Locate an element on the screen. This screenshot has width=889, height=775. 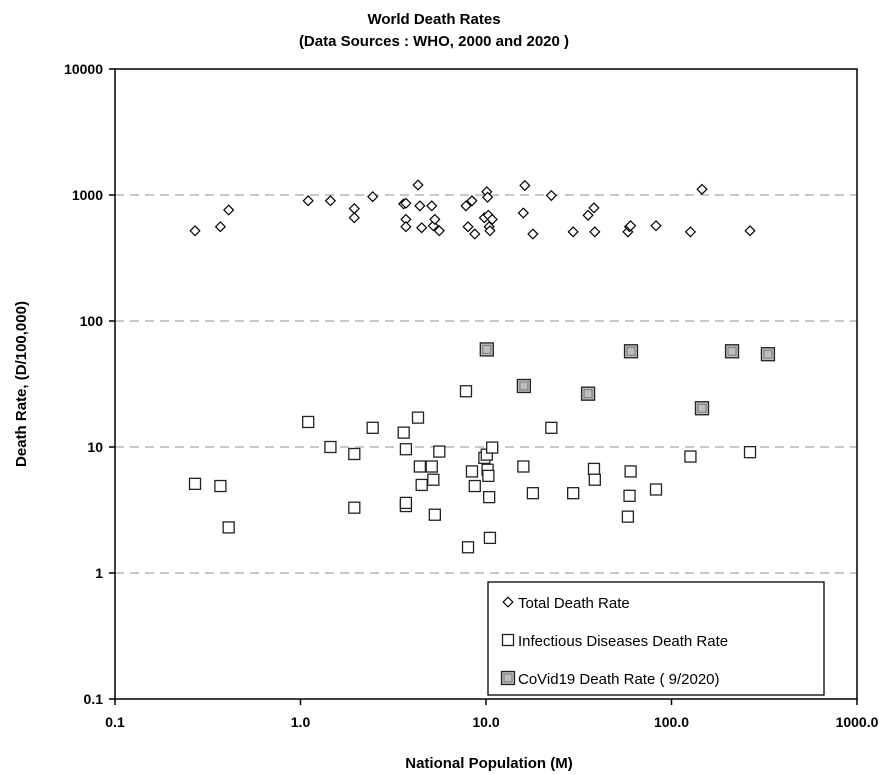
y-tick-label: 100 is located at coordinates (92, 321).